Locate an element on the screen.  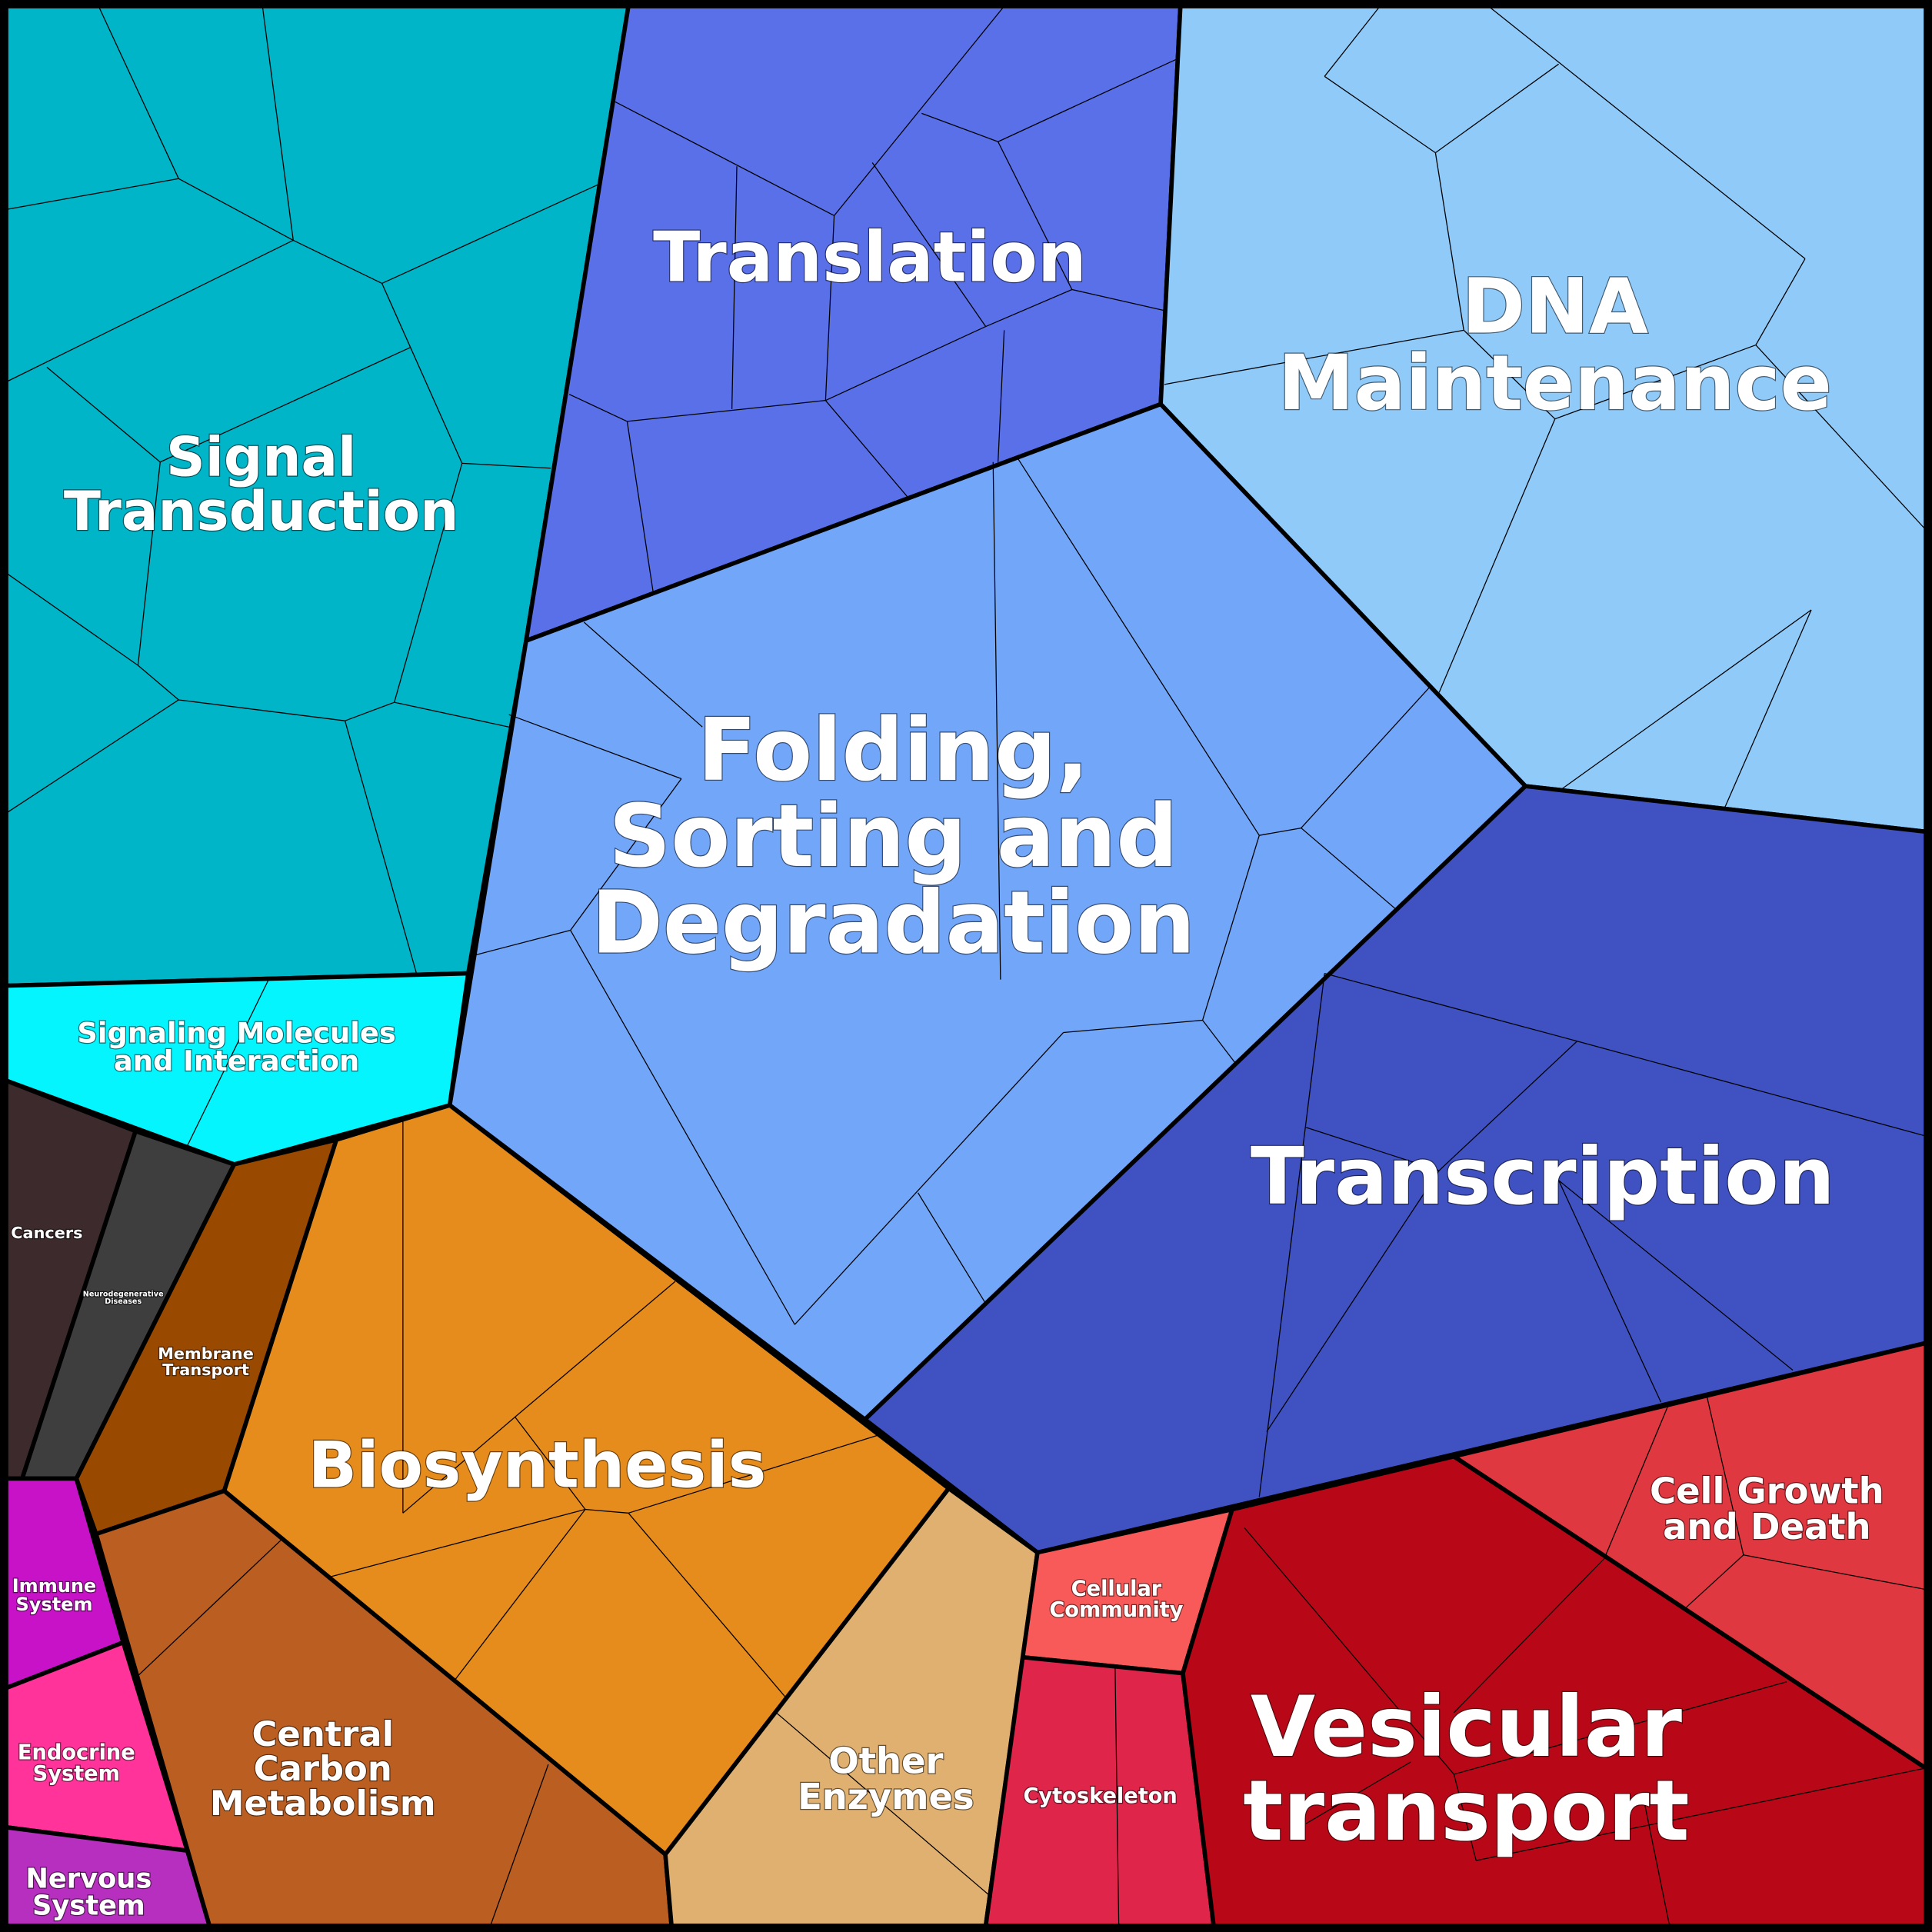
region-label: Immune System is located at coordinates (54, 1595).